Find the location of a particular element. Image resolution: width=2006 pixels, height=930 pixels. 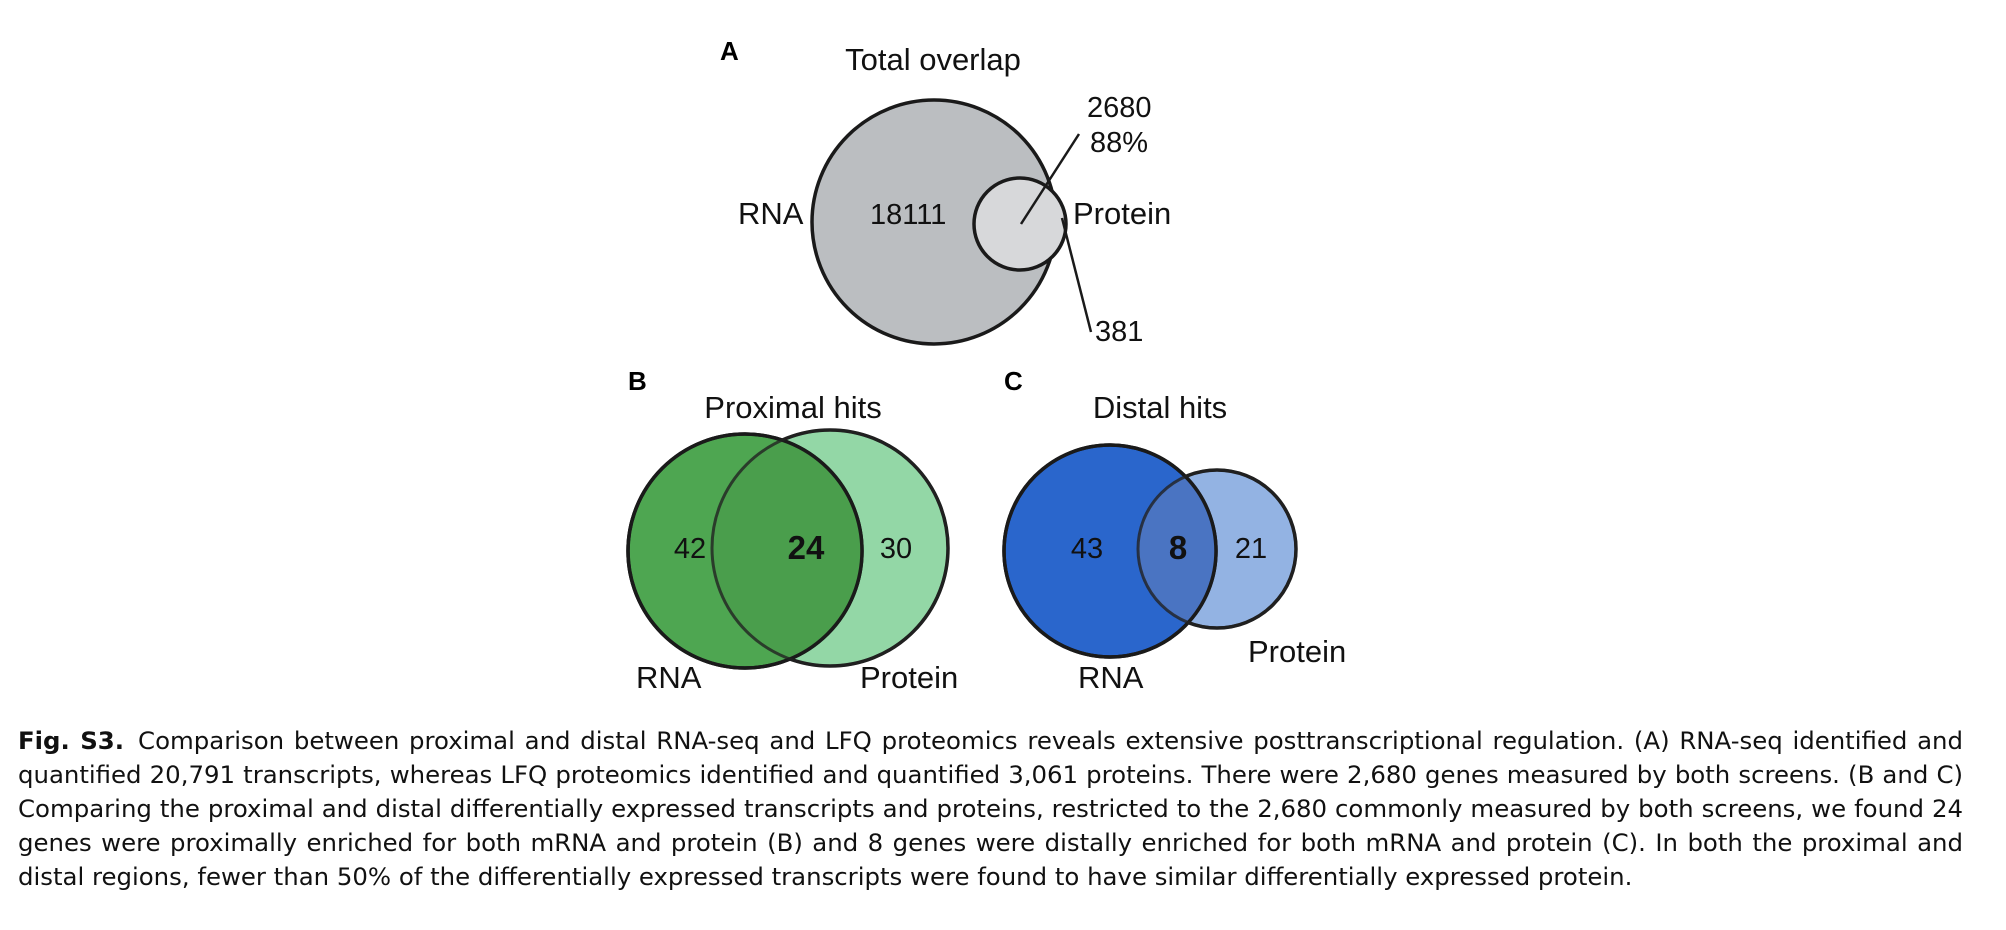

panel-c-protein-outline is located at coordinates (1217, 549).